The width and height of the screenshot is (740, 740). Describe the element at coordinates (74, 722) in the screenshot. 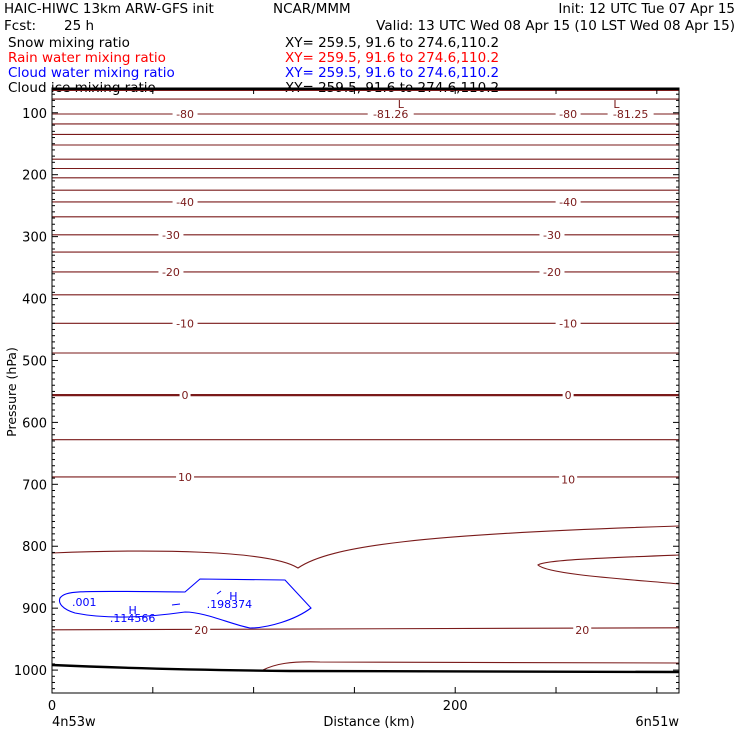

I see `left-endpoint-label: 4n53w` at that location.